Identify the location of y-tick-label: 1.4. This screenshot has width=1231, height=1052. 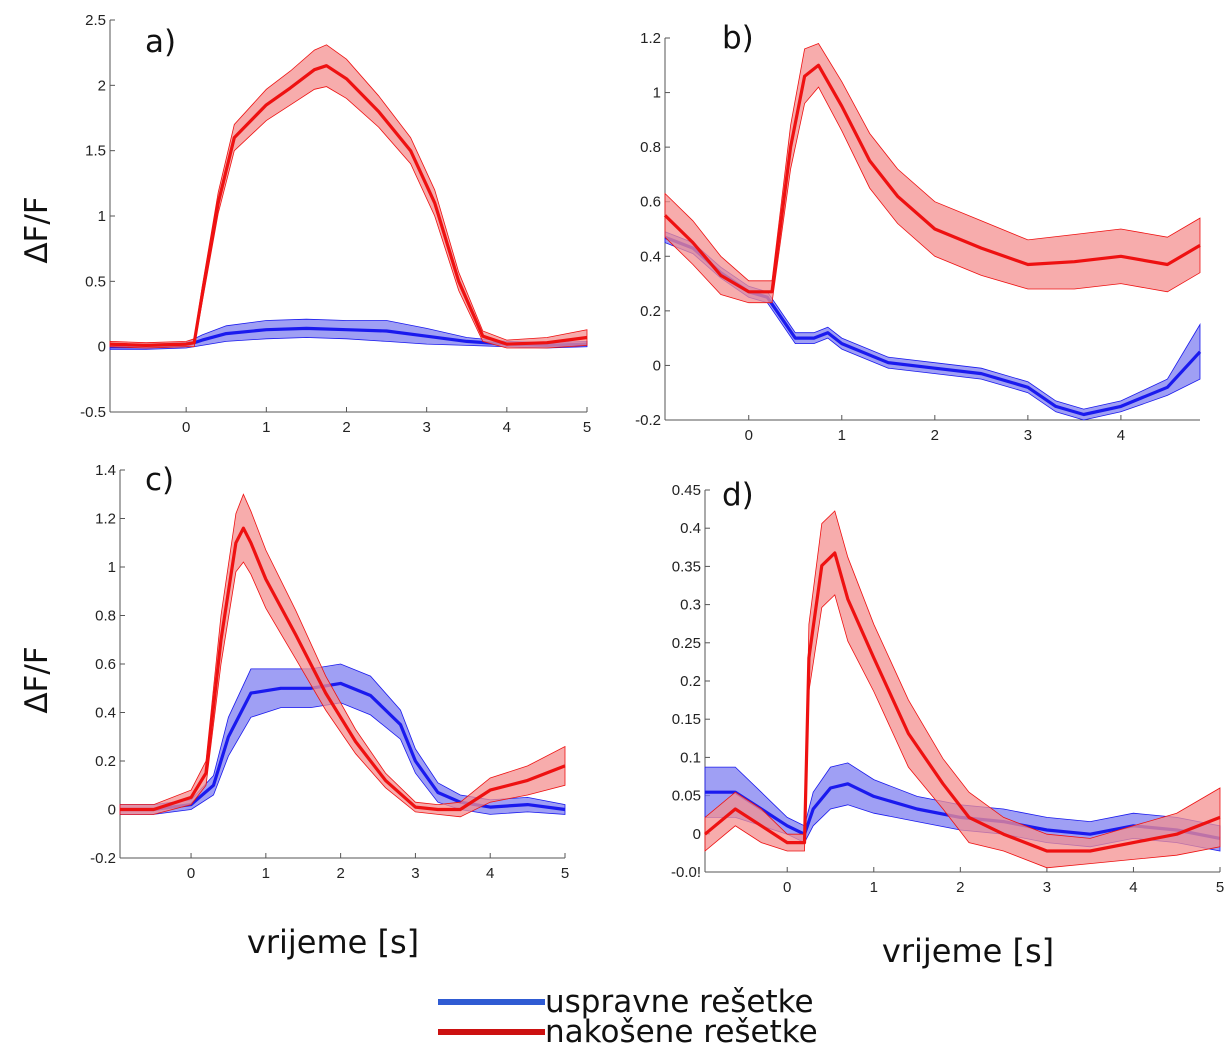
(105, 470).